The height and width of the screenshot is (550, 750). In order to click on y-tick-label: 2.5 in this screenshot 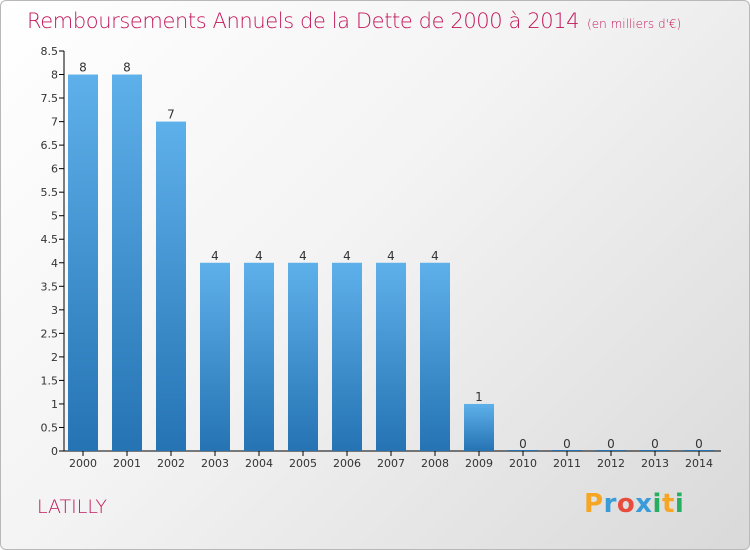, I will do `click(50, 333)`.